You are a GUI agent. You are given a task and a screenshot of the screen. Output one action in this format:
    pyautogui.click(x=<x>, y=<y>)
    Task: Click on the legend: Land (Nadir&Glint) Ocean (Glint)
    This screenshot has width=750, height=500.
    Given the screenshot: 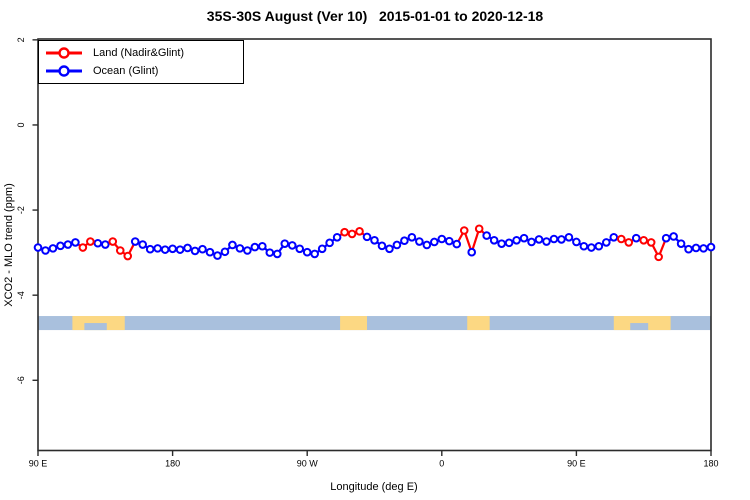 What is the action you would take?
    pyautogui.click(x=141, y=62)
    